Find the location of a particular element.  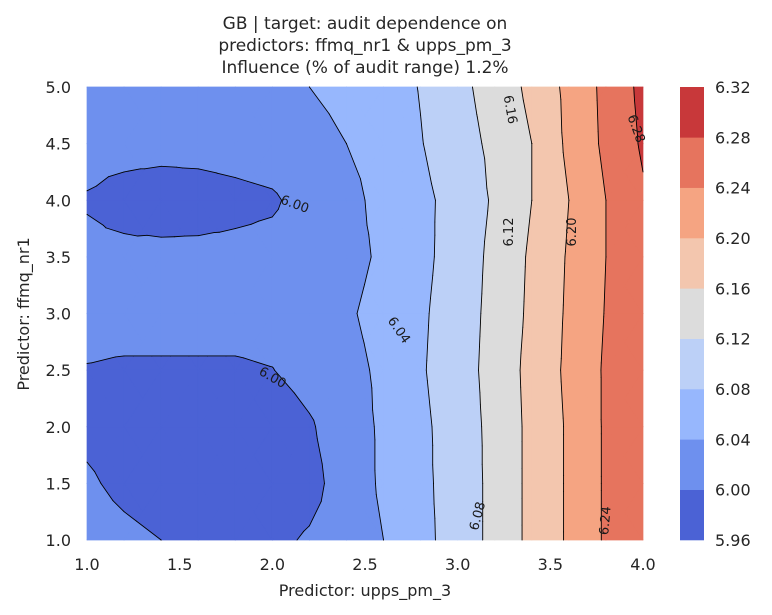

colorbar-tick-label: 6.32 is located at coordinates (733, 87).